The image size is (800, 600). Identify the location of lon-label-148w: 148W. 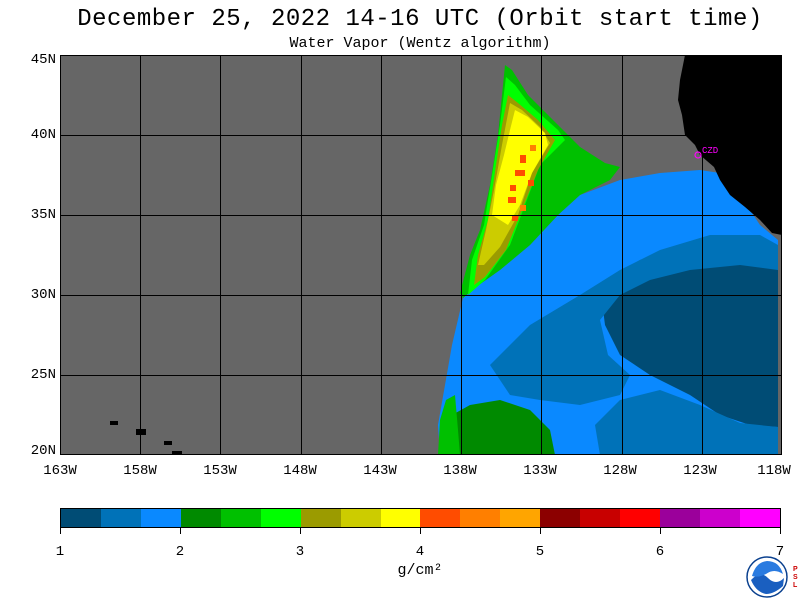
(300, 471).